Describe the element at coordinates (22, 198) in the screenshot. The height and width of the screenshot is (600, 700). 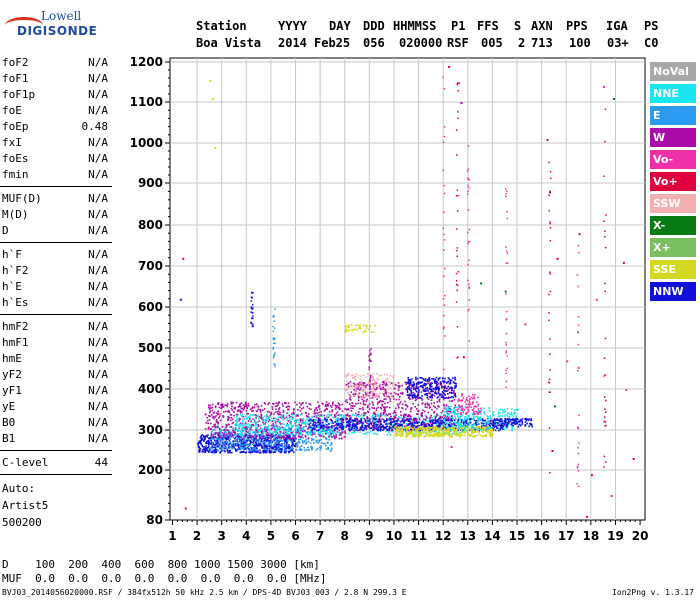
I see `param-label: MUF(D)` at that location.